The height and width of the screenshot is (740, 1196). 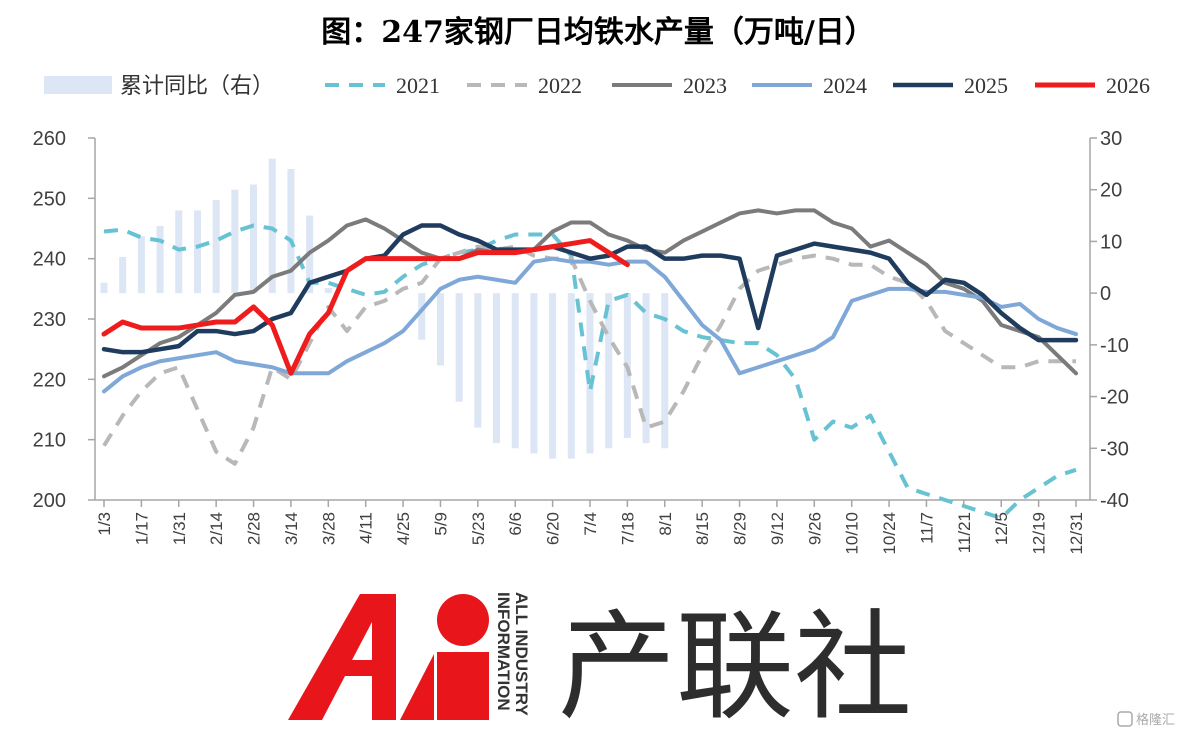 I want to click on legend-item-2026: 2026, so click(x=1092, y=85).